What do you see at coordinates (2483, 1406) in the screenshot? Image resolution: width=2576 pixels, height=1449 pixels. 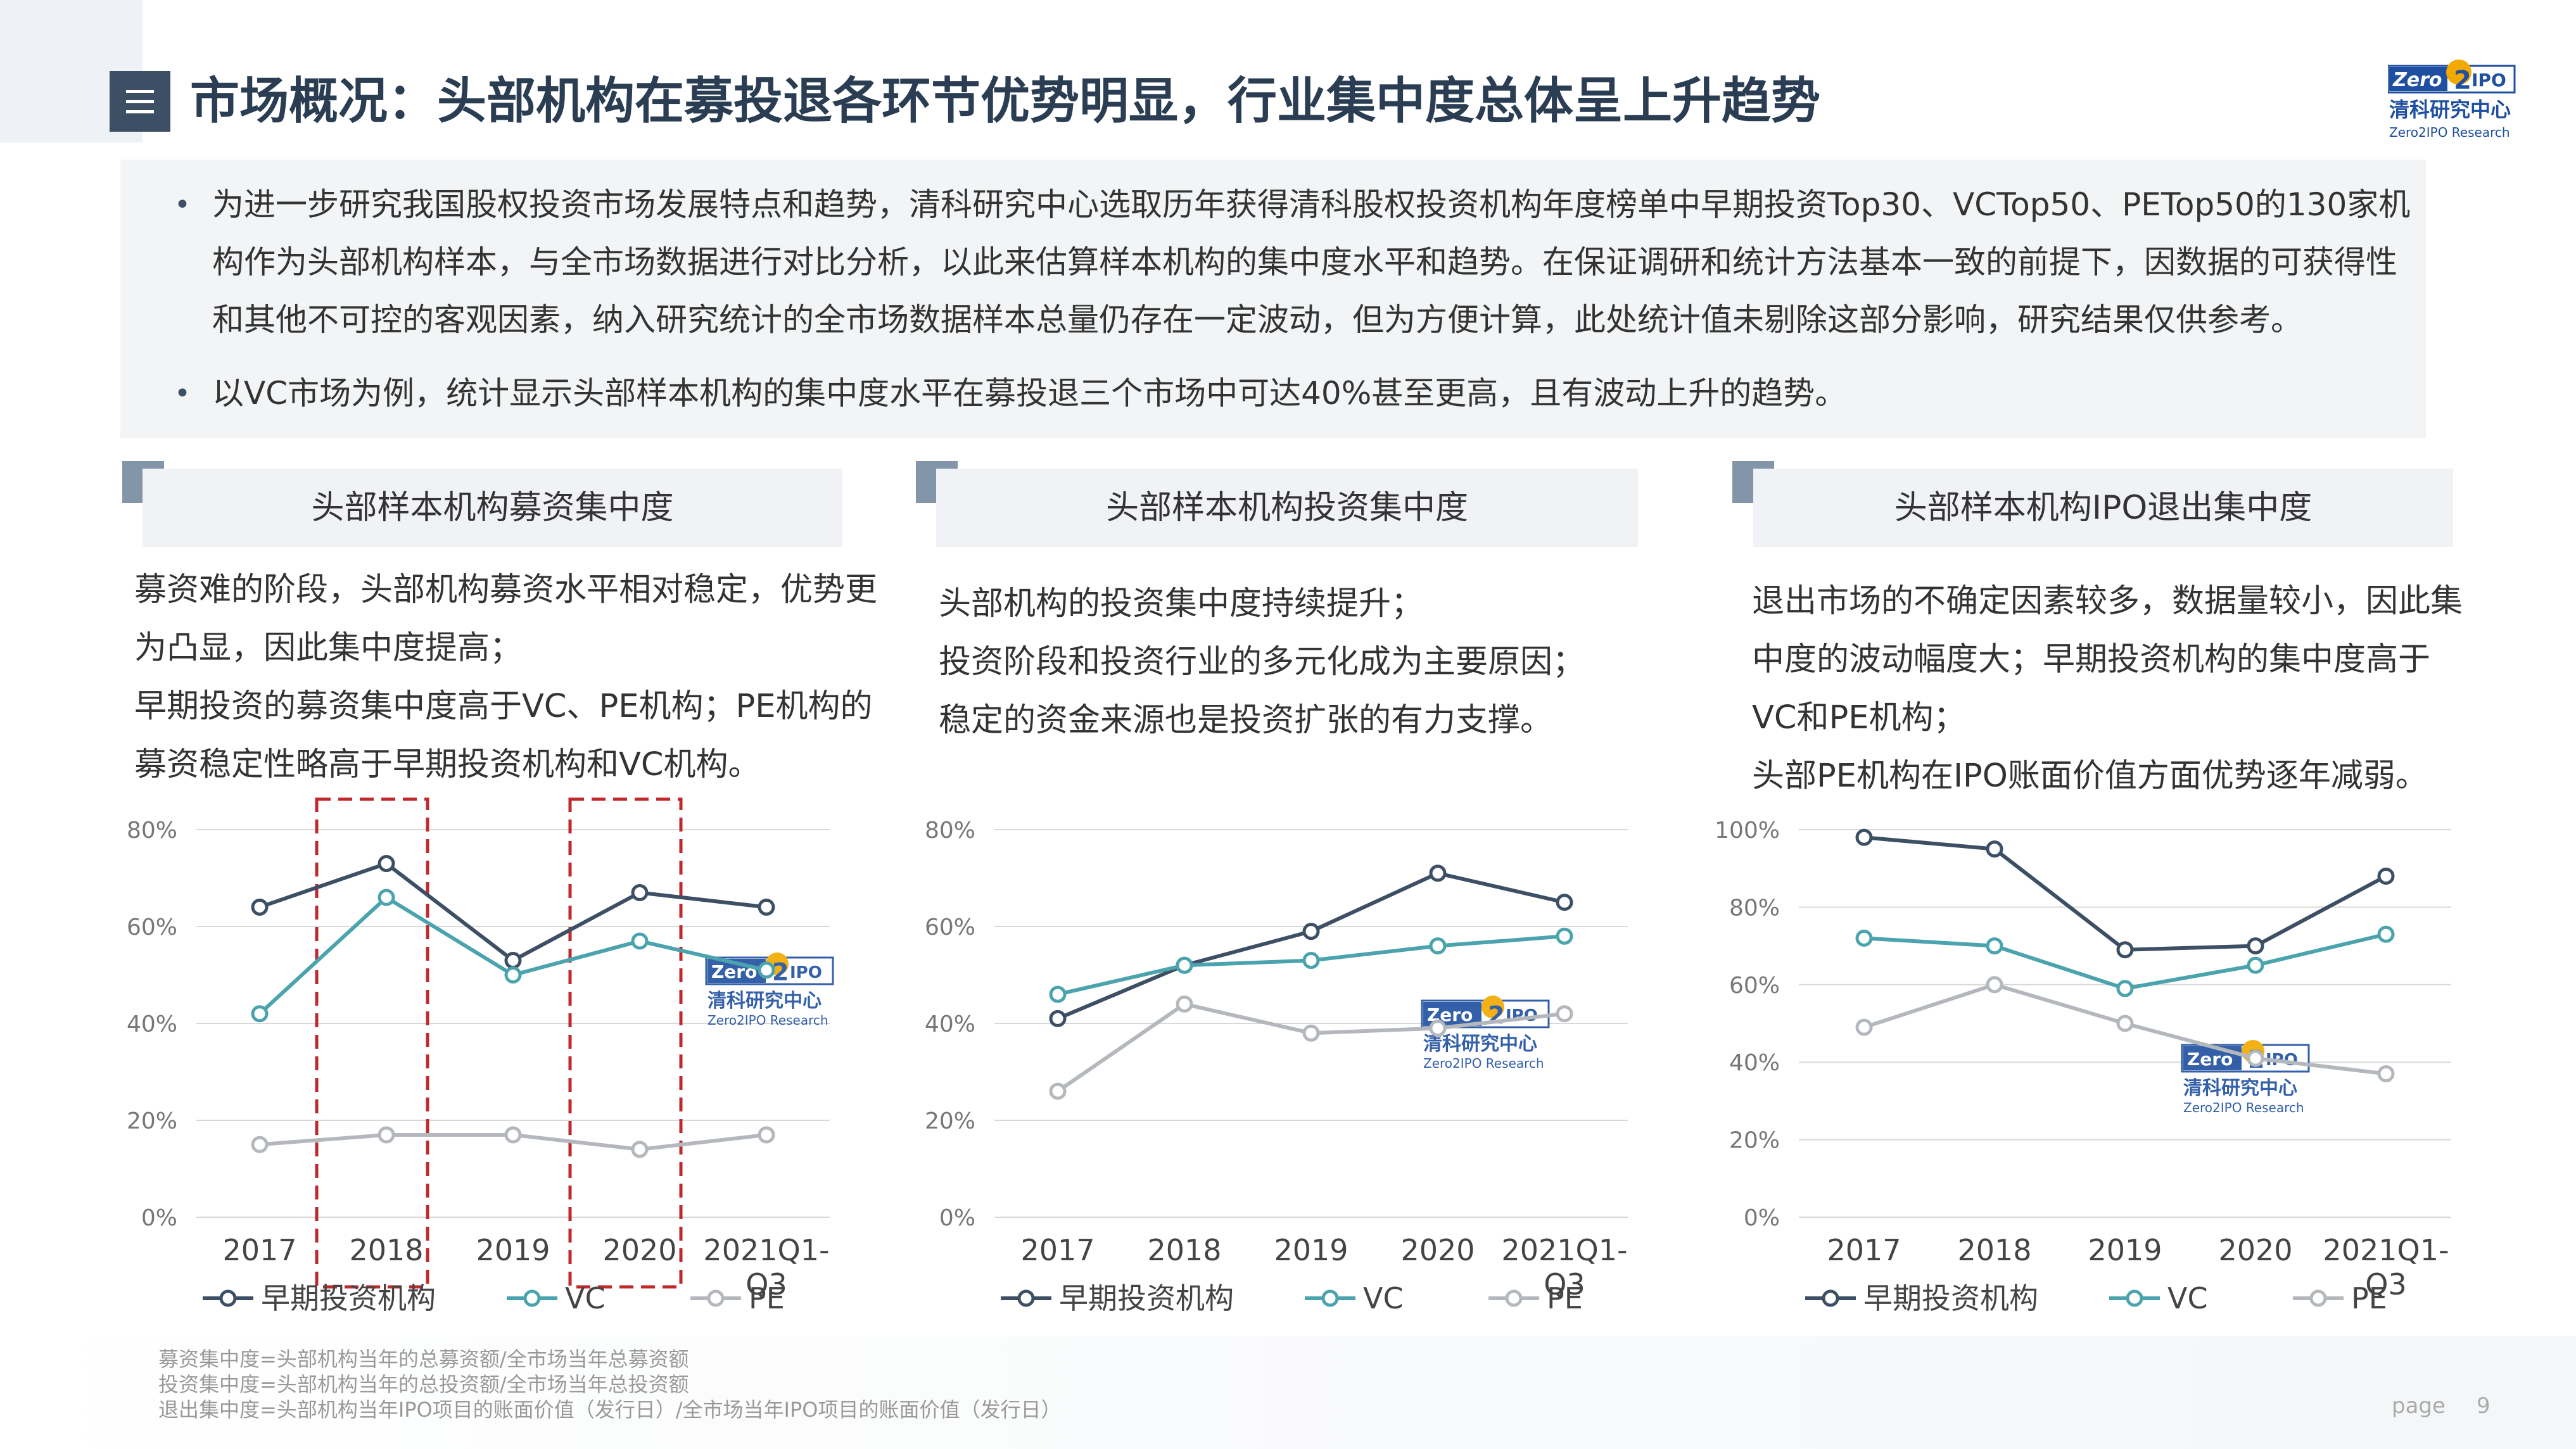 I see `page-number: 9` at bounding box center [2483, 1406].